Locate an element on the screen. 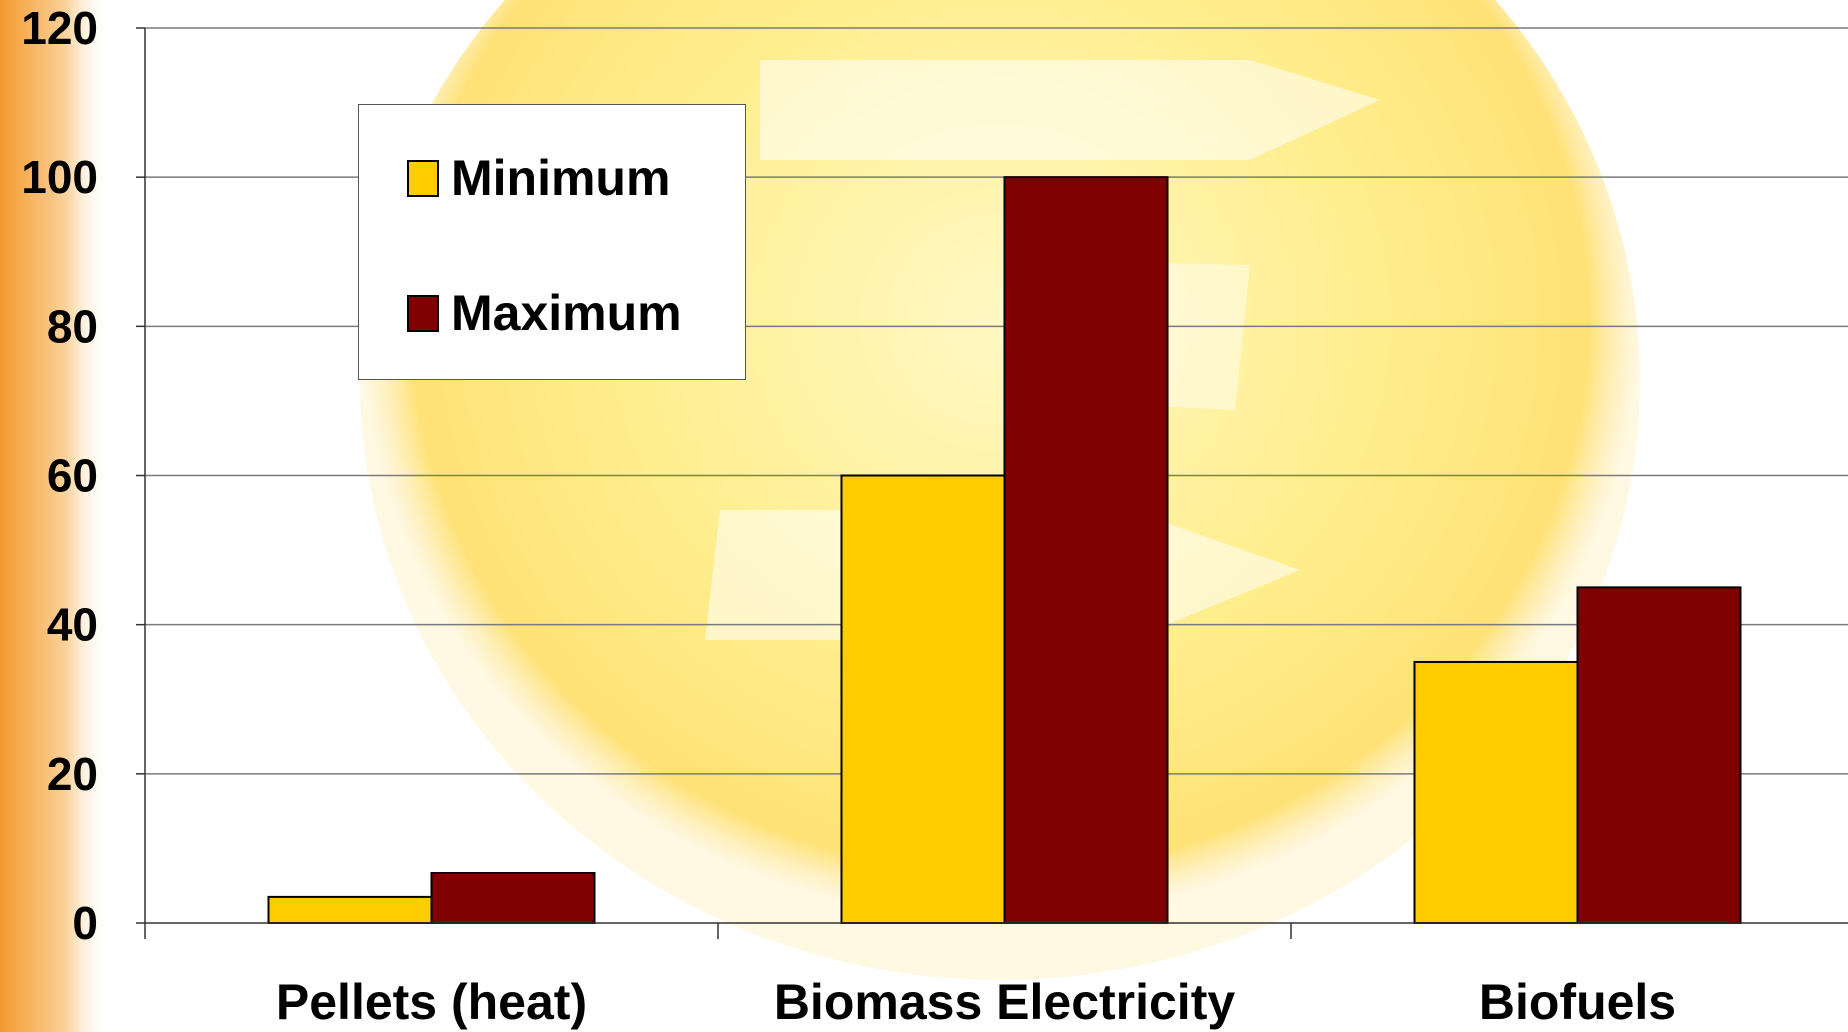 The image size is (1848, 1032). y-tick-label: 80 is located at coordinates (72, 326).